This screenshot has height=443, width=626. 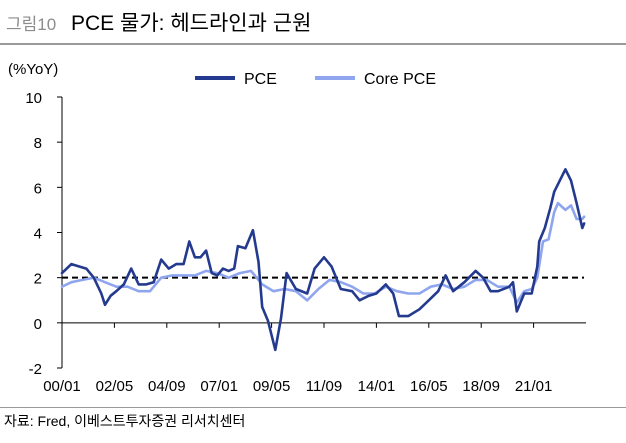 I want to click on x-tick-label: 00/01, so click(x=62, y=386).